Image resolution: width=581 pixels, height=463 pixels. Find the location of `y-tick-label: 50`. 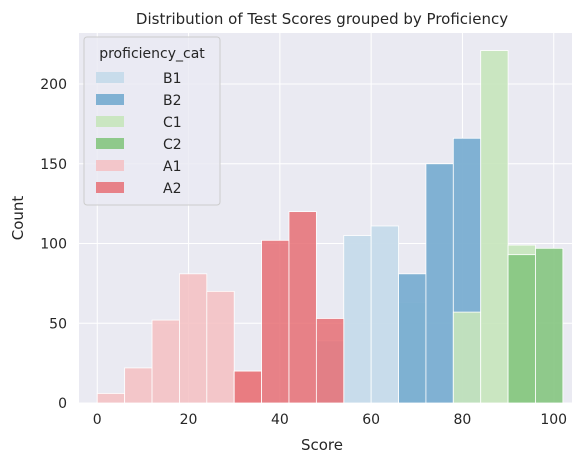

y-tick-label: 50 is located at coordinates (58, 324).